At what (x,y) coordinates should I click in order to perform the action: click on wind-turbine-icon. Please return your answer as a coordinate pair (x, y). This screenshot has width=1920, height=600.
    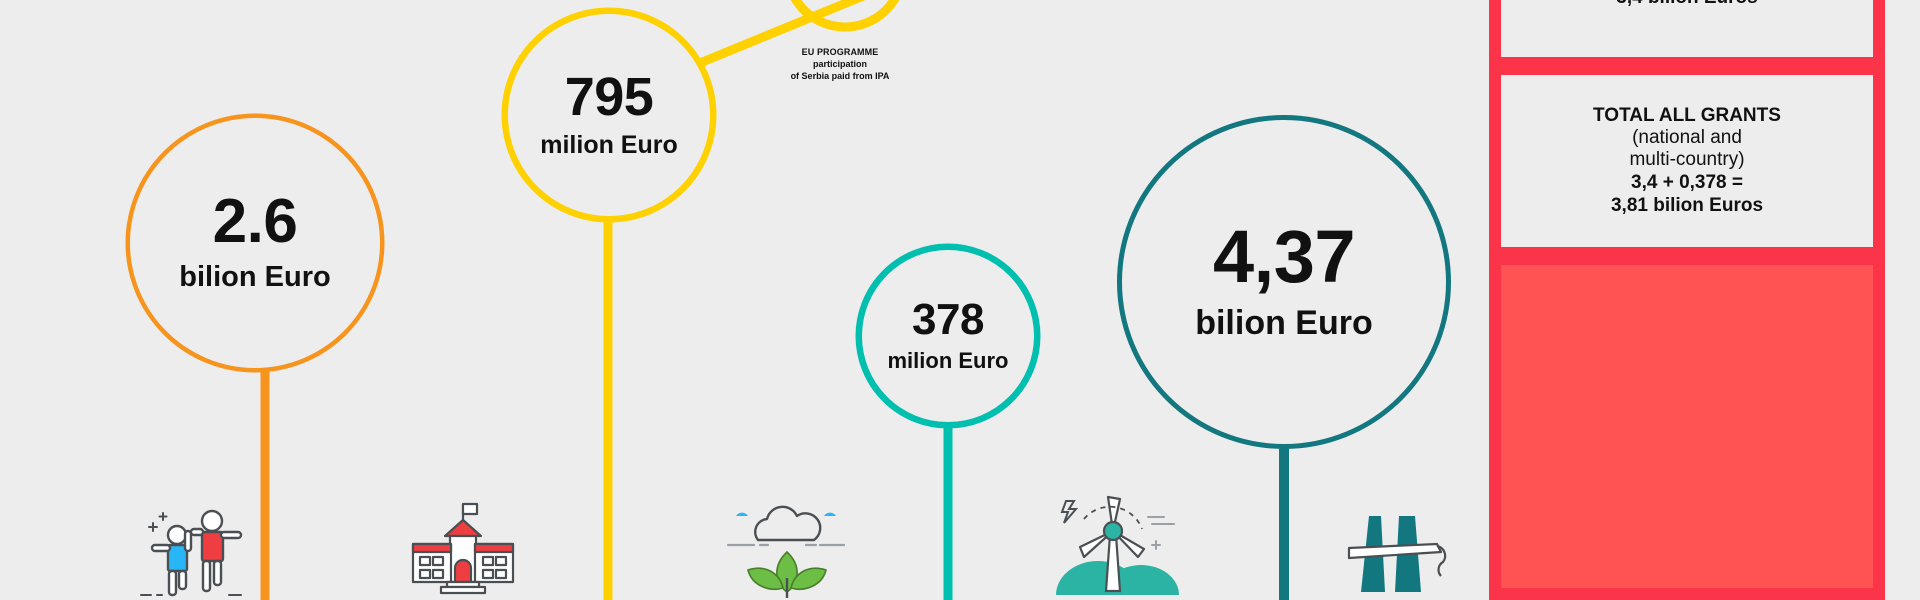
    Looking at the image, I should click on (1117, 545).